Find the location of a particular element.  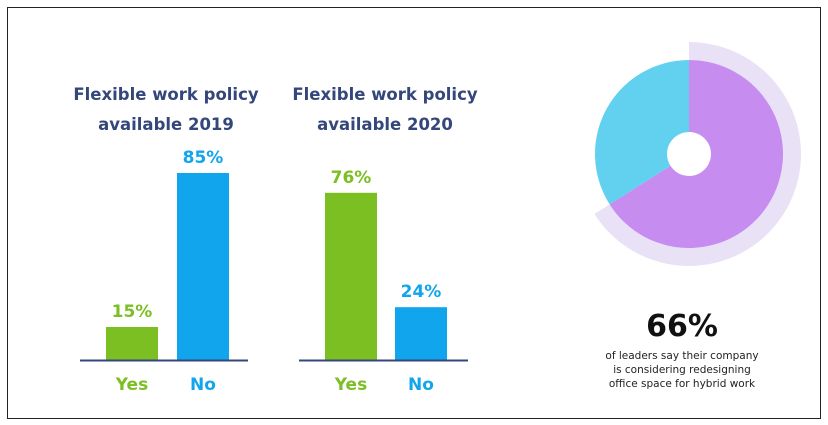

donut-slice-minor is located at coordinates (641, 132).